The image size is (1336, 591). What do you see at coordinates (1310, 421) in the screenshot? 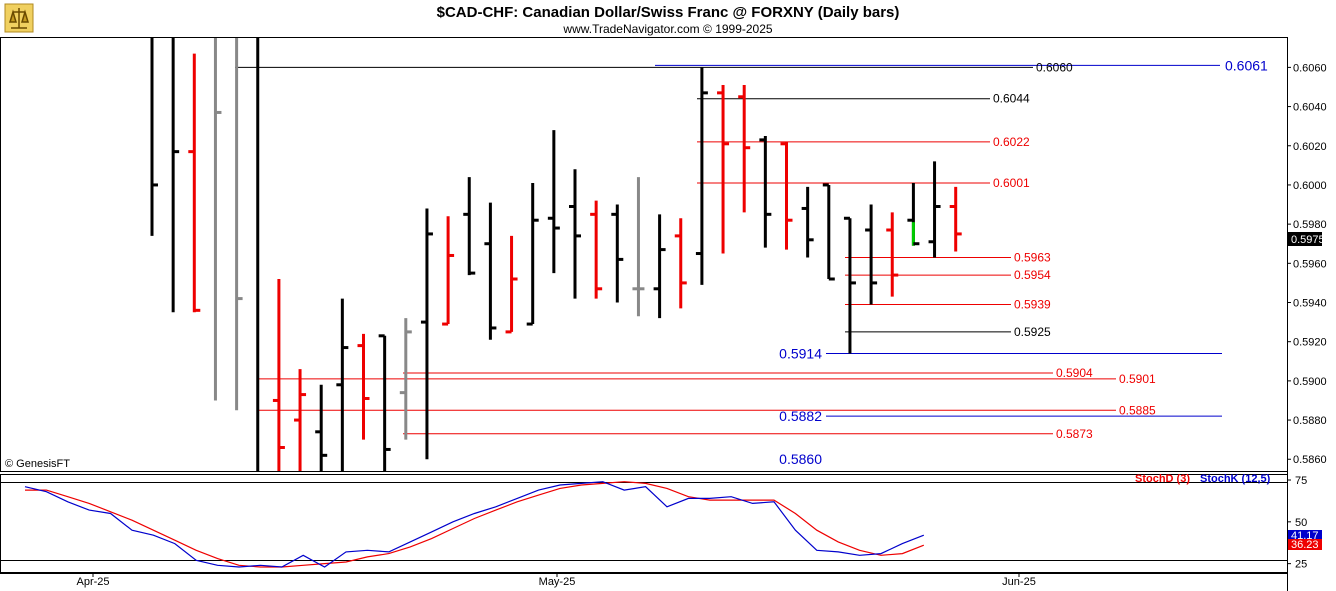
I see `price-tick-label: 0.5880` at bounding box center [1310, 421].